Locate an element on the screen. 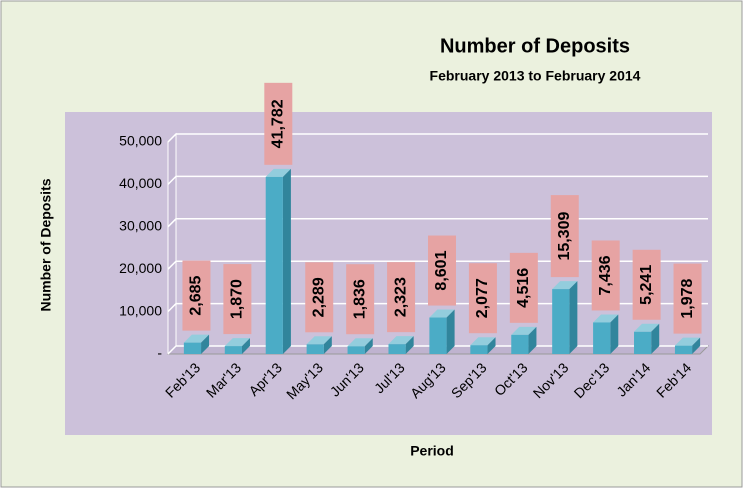 The height and width of the screenshot is (488, 743). data-label: 1,870 is located at coordinates (237, 299).